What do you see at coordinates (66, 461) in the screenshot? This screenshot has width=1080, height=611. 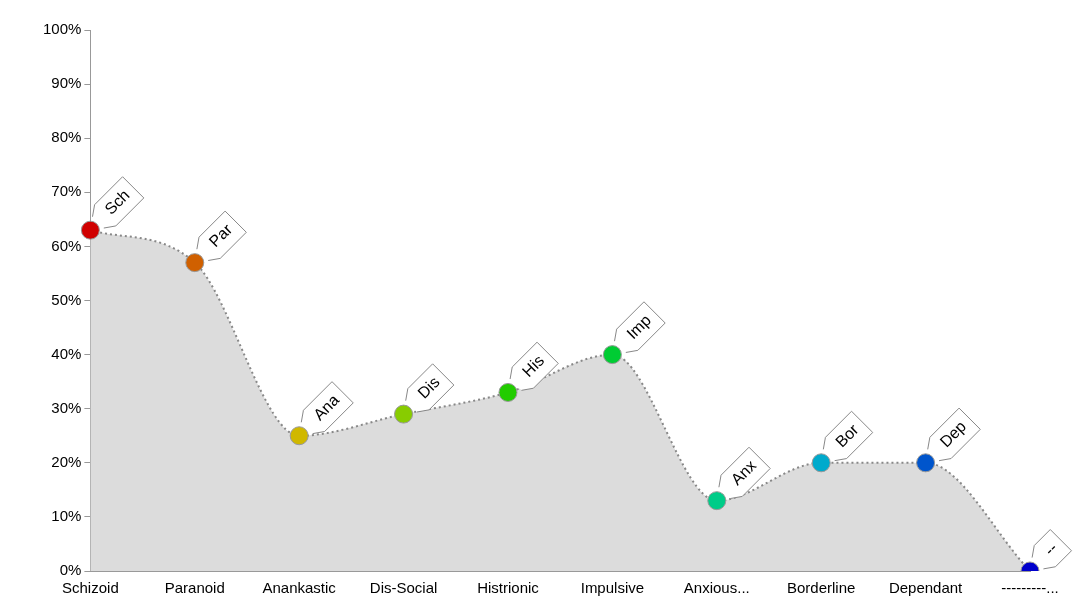 I see `y-tick-label: 20%` at bounding box center [66, 461].